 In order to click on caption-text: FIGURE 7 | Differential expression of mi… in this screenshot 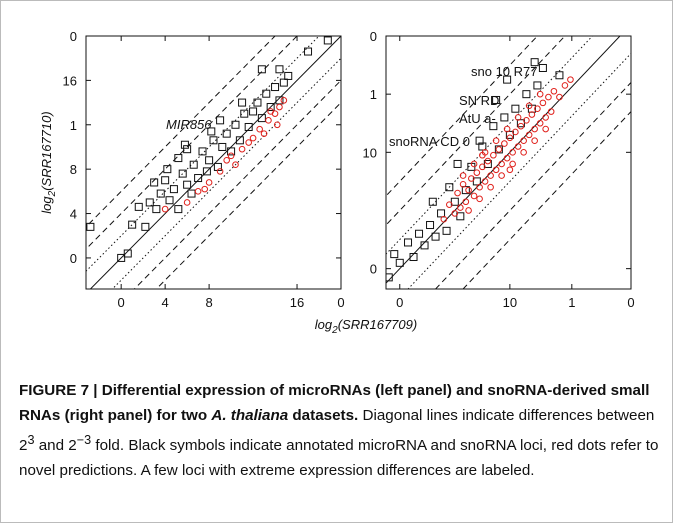, I will do `click(334, 403)`.